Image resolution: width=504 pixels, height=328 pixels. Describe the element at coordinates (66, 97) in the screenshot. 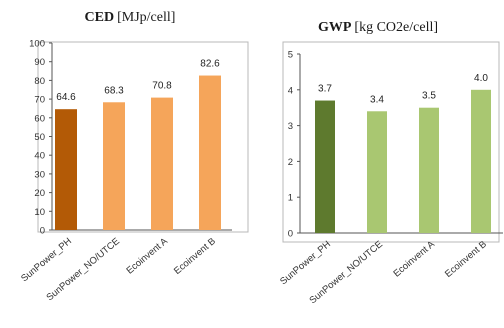

I see `ced-data-label: 64.6` at that location.